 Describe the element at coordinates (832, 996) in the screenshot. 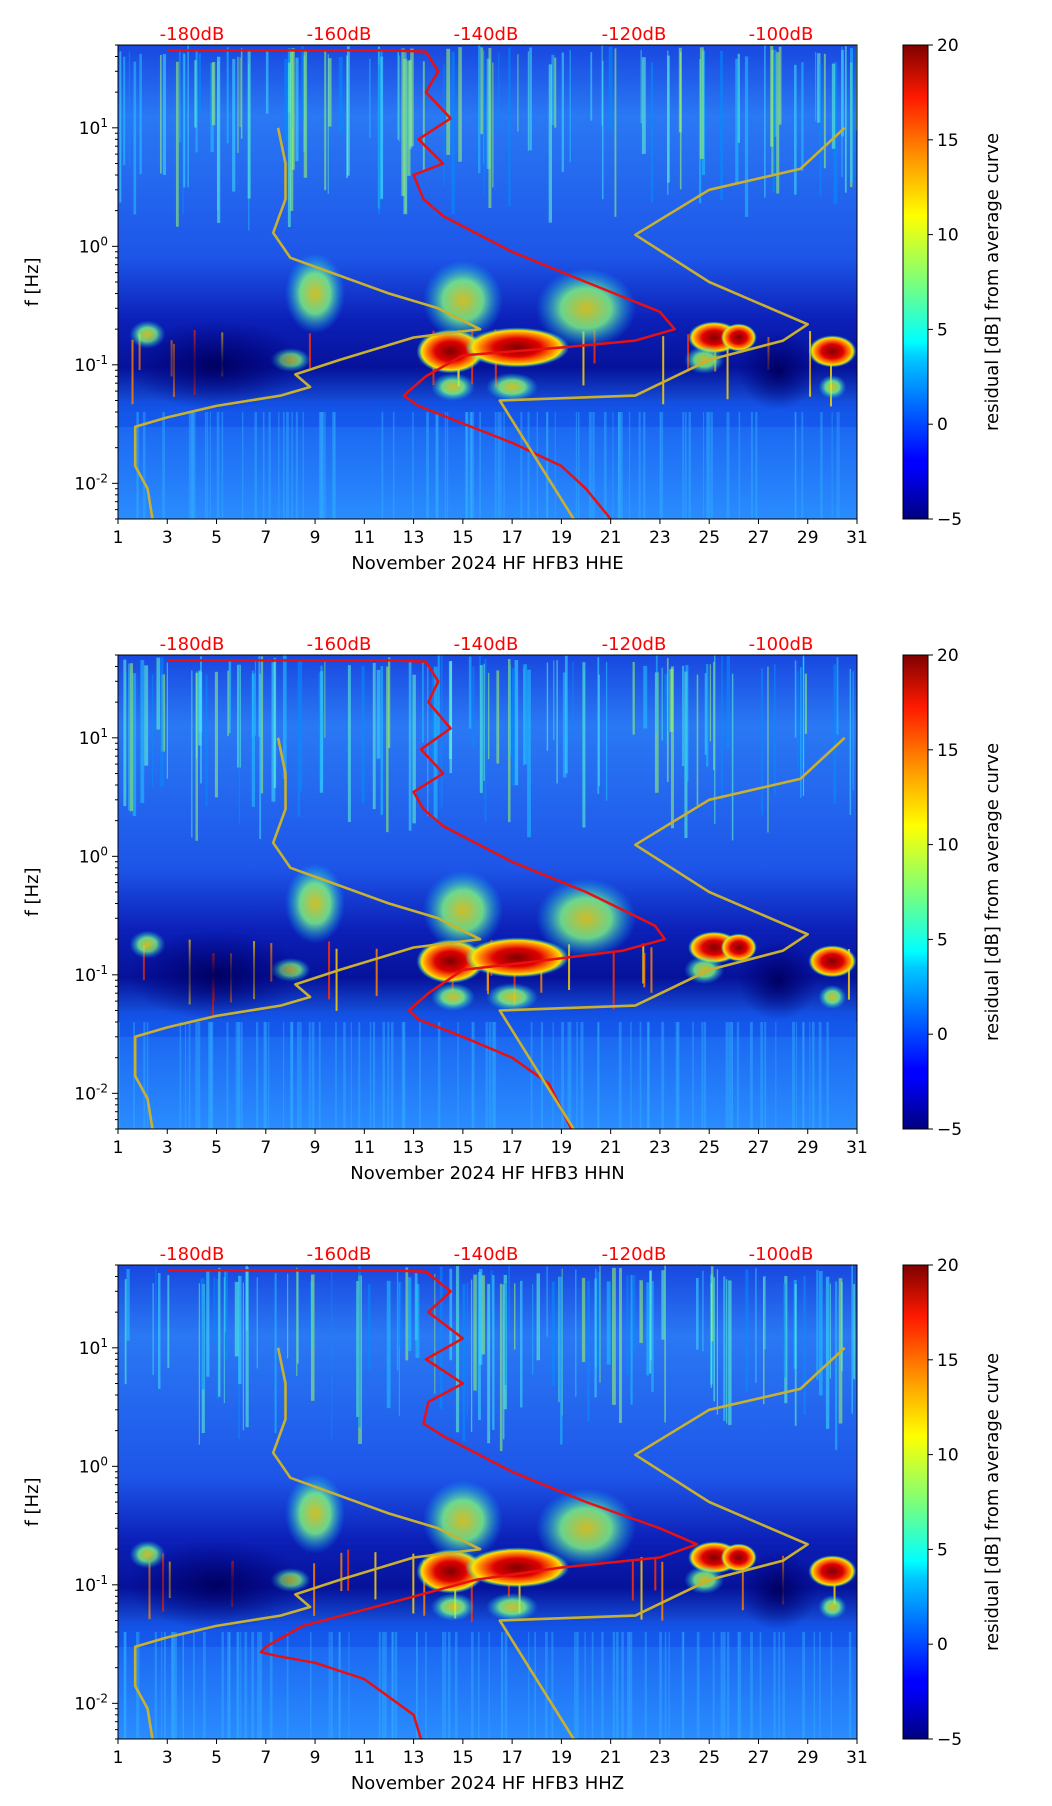

I see `warm-patch` at that location.